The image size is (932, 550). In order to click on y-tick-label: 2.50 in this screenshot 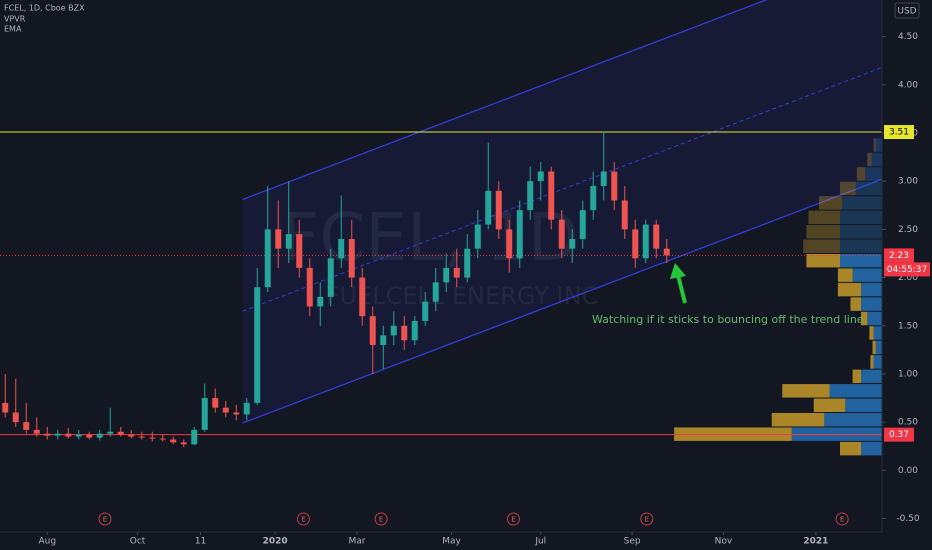, I will do `click(908, 230)`.